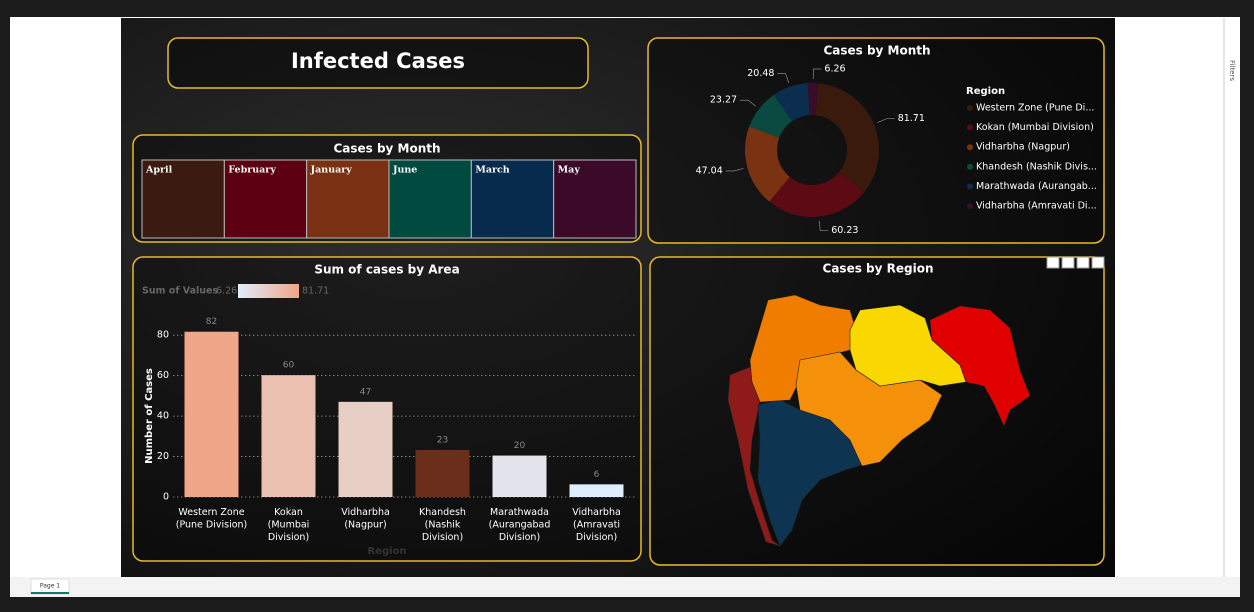  What do you see at coordinates (159, 170) in the screenshot?
I see `tile-label: April` at bounding box center [159, 170].